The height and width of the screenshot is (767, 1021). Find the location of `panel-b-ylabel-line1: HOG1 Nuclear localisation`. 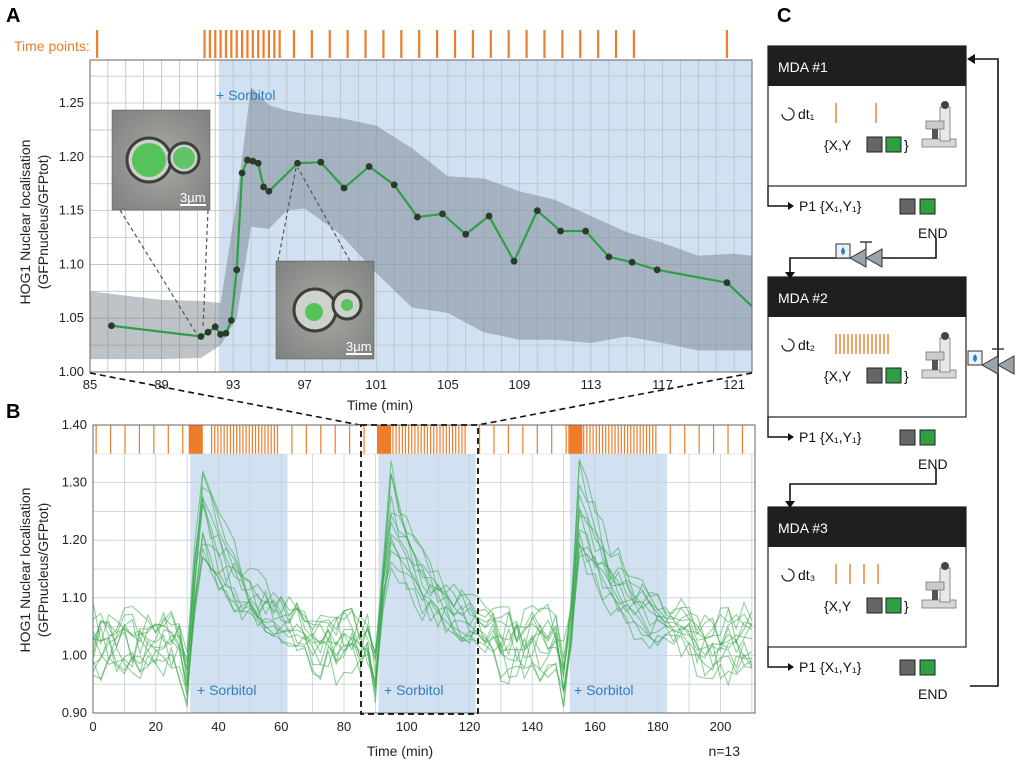

panel-b-ylabel-line1: HOG1 Nuclear localisation is located at coordinates (25, 570).